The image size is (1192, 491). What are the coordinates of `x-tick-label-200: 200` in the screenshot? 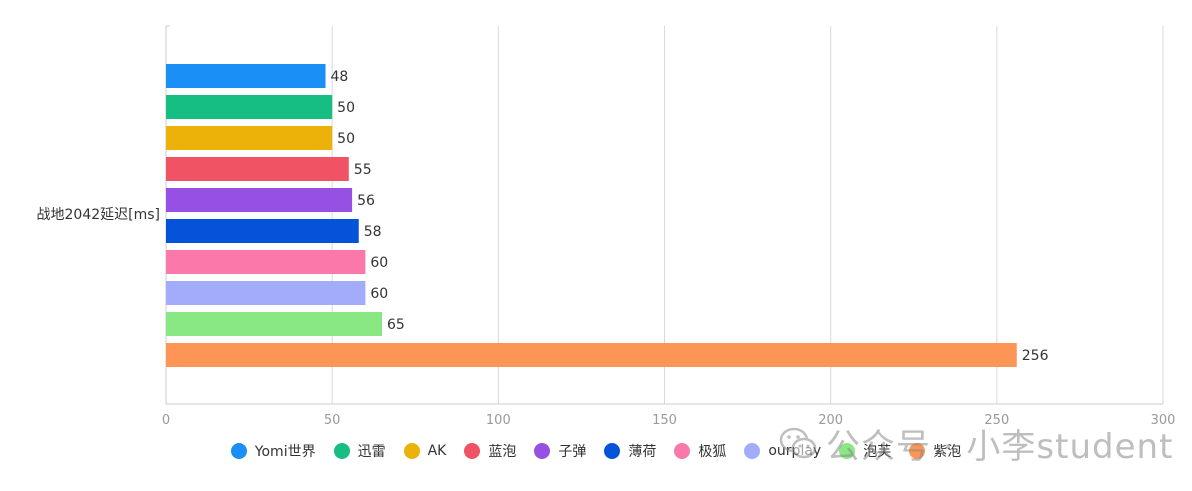 It's located at (830, 420).